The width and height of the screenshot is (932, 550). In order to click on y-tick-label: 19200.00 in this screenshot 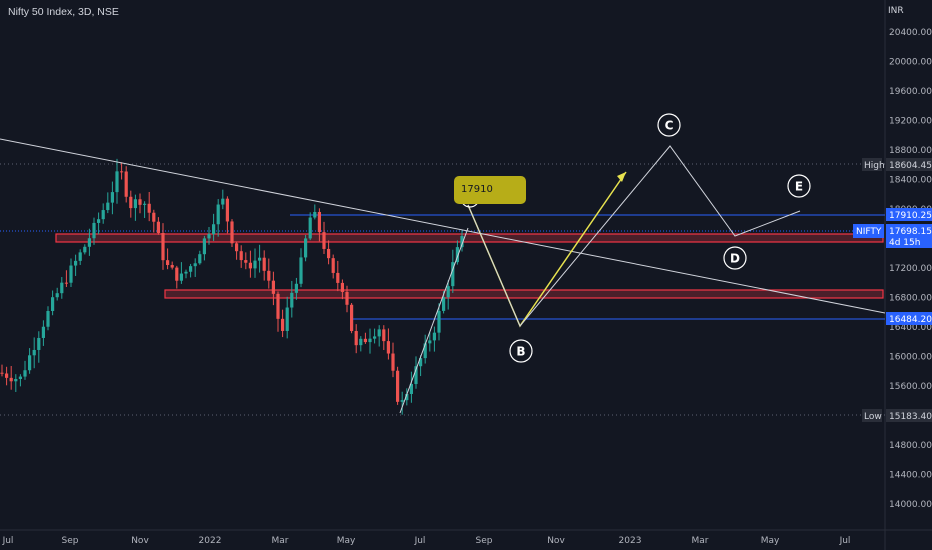, I will do `click(910, 122)`.